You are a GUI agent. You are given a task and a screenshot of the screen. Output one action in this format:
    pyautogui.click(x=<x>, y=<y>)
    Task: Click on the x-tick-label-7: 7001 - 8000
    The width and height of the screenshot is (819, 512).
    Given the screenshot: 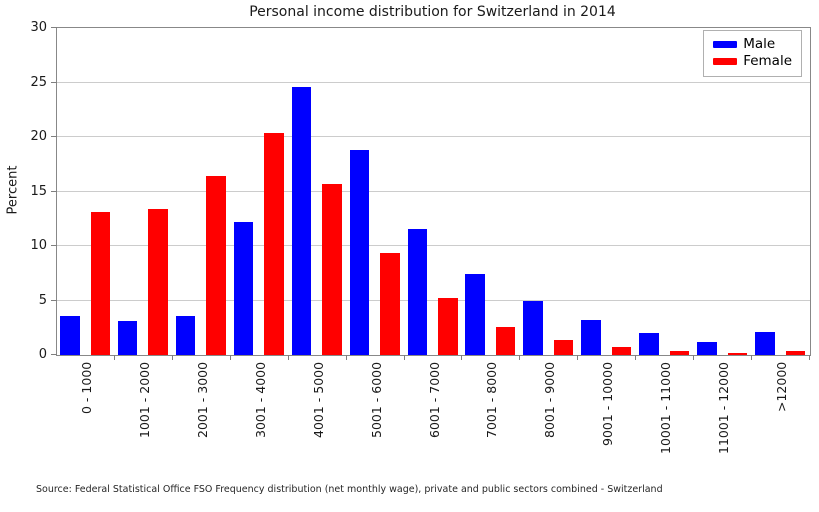 What is the action you would take?
    pyautogui.click(x=492, y=400)
    